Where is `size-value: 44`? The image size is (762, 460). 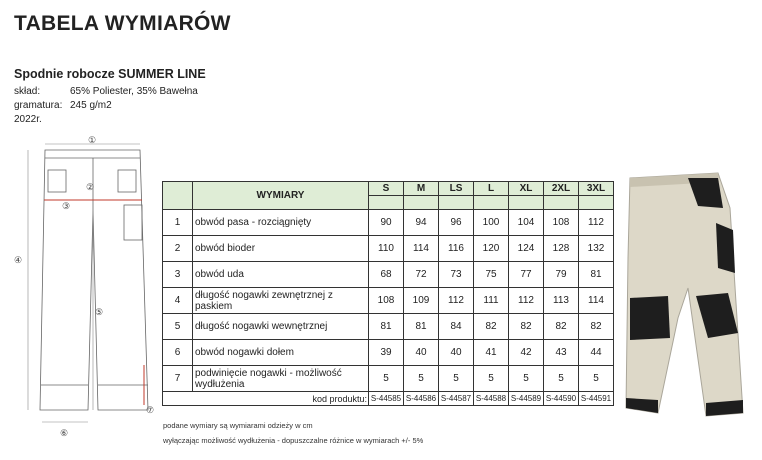 size-value: 44 is located at coordinates (596, 352).